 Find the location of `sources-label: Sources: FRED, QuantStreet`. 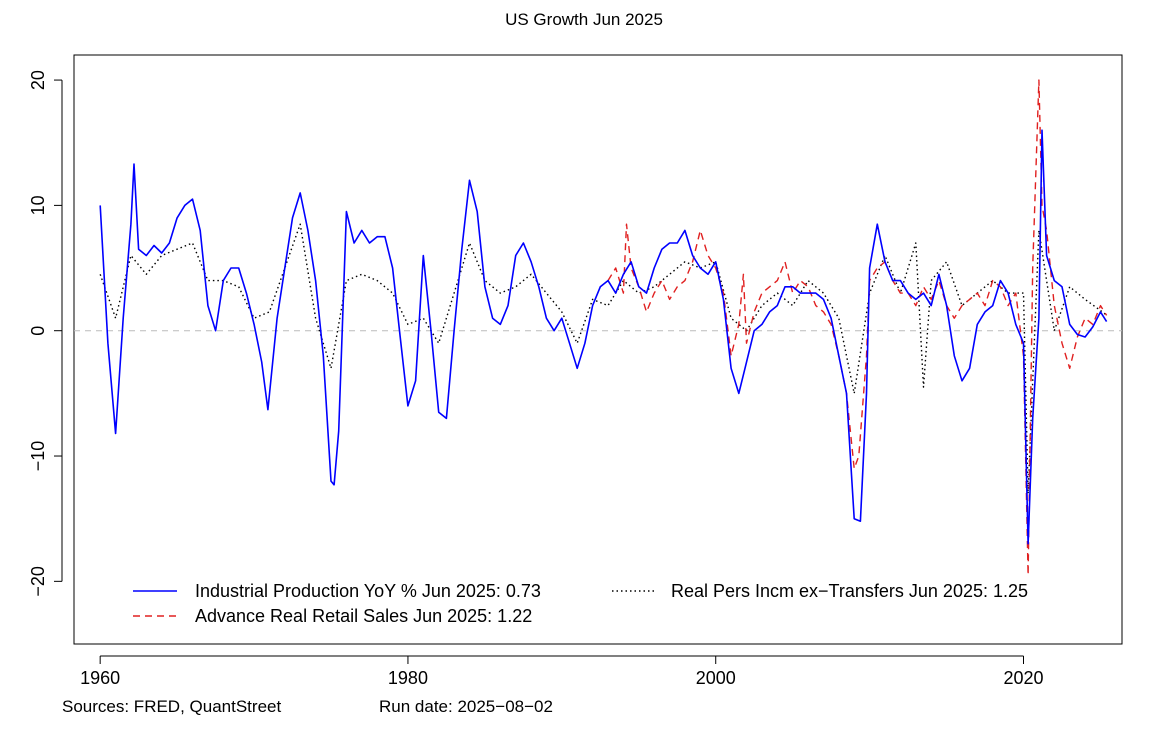

sources-label: Sources: FRED, QuantStreet is located at coordinates (172, 706).